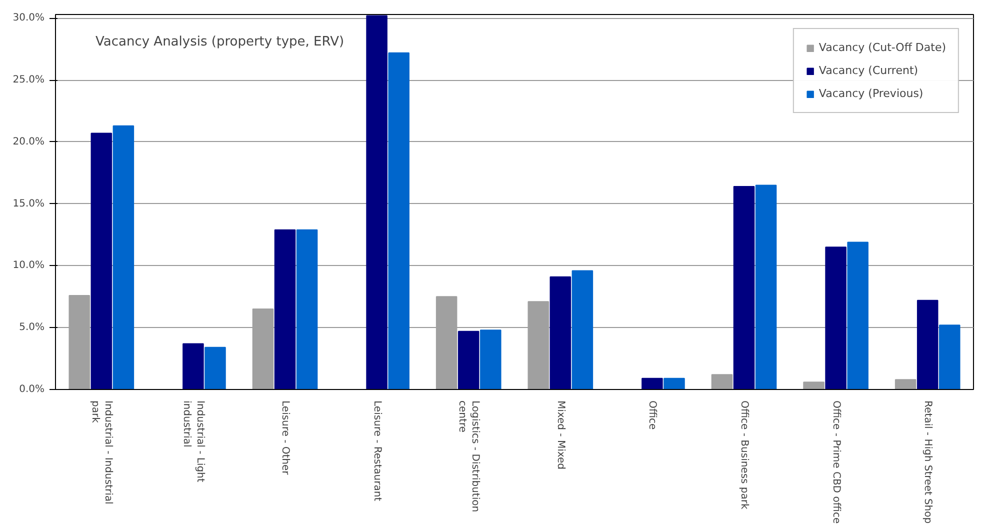 This screenshot has width=983, height=526. Describe the element at coordinates (744, 455) in the screenshot. I see `x-tick-label: Office - Business park` at that location.